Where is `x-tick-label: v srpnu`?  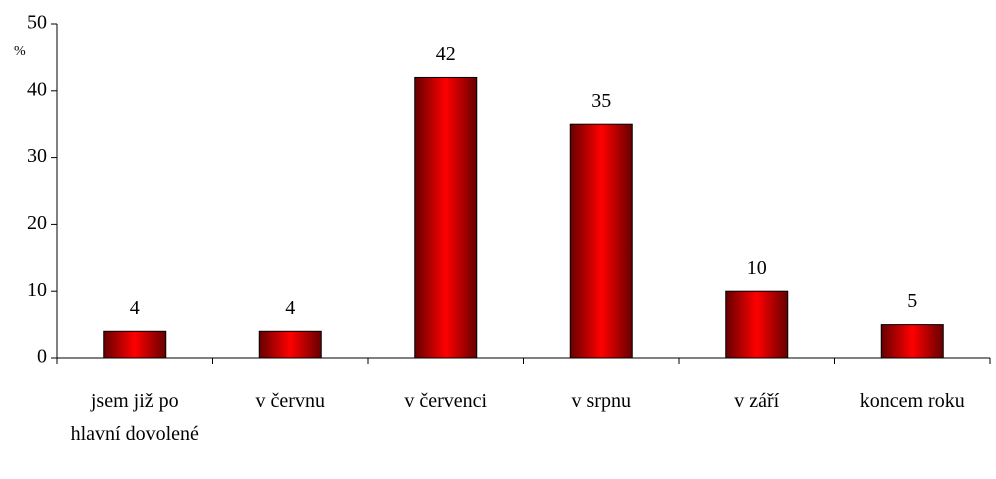
x-tick-label: v srpnu is located at coordinates (601, 401).